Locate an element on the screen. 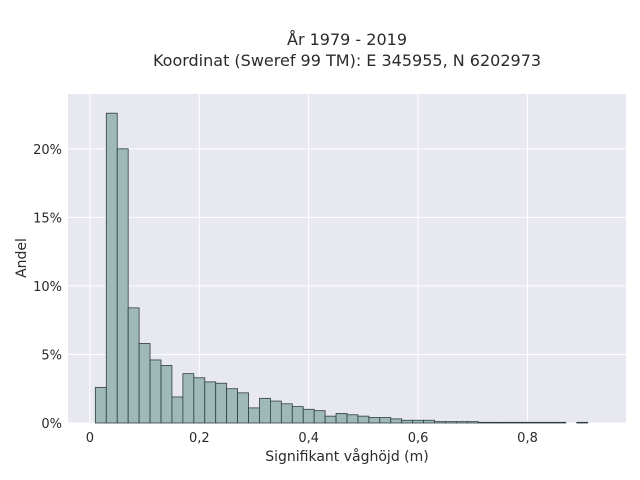  y-tick-label: 20% is located at coordinates (47, 150).